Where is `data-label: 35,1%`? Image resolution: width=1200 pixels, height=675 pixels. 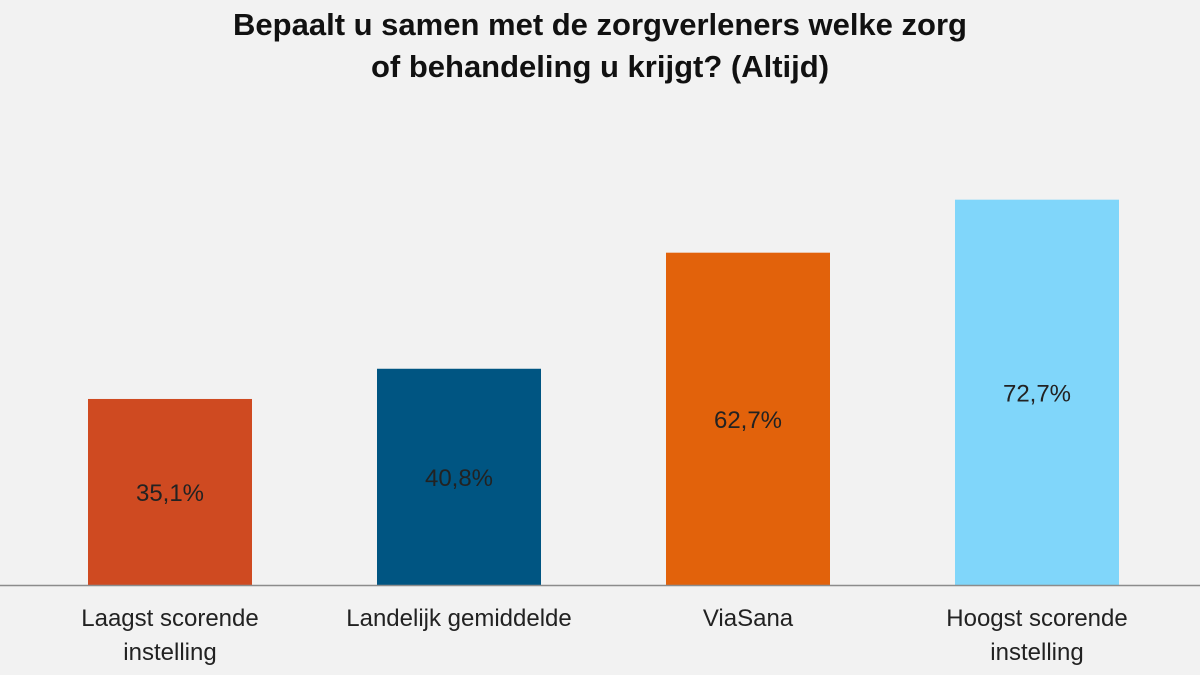
data-label: 35,1% is located at coordinates (170, 493).